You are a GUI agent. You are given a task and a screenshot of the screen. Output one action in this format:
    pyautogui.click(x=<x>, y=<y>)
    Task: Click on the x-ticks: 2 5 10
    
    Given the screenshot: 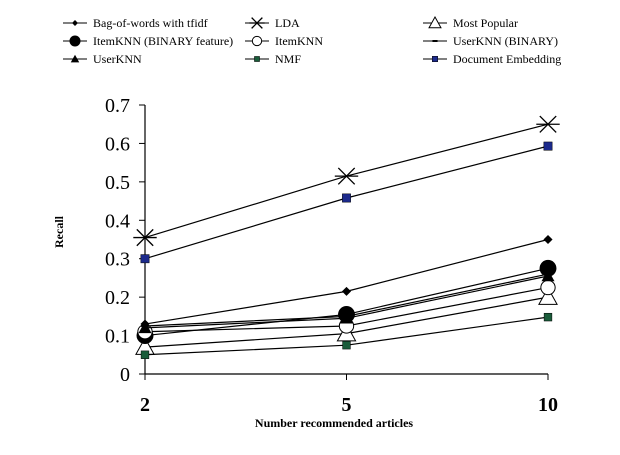 What is the action you would take?
    pyautogui.click(x=349, y=395)
    